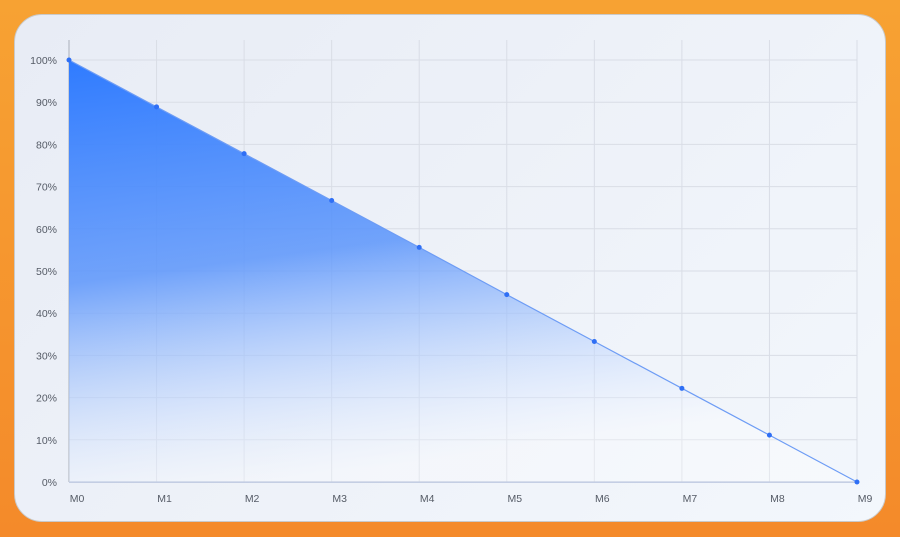 This screenshot has height=537, width=900. What do you see at coordinates (164, 499) in the screenshot?
I see `x-tick-label: M1` at bounding box center [164, 499].